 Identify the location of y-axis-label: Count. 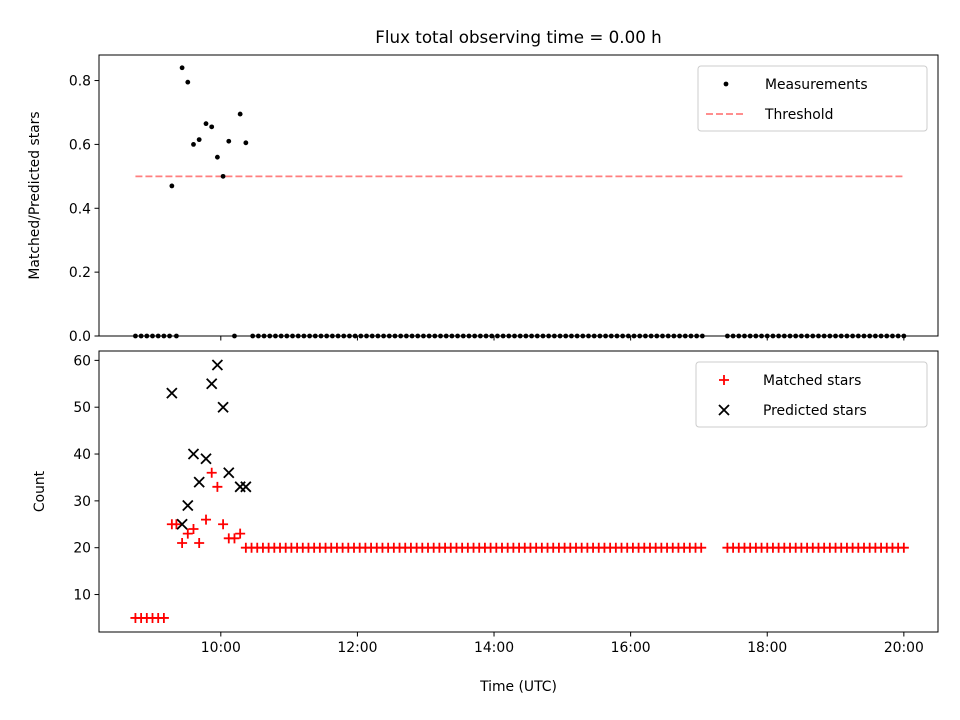
(40, 491).